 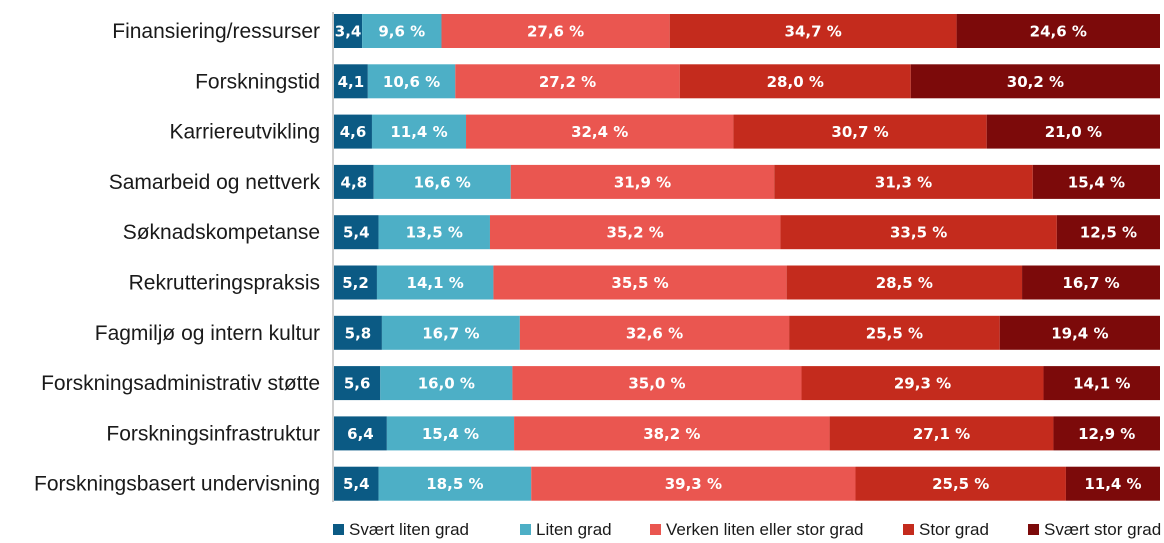 I want to click on data-label: 16,6 %, so click(x=442, y=182).